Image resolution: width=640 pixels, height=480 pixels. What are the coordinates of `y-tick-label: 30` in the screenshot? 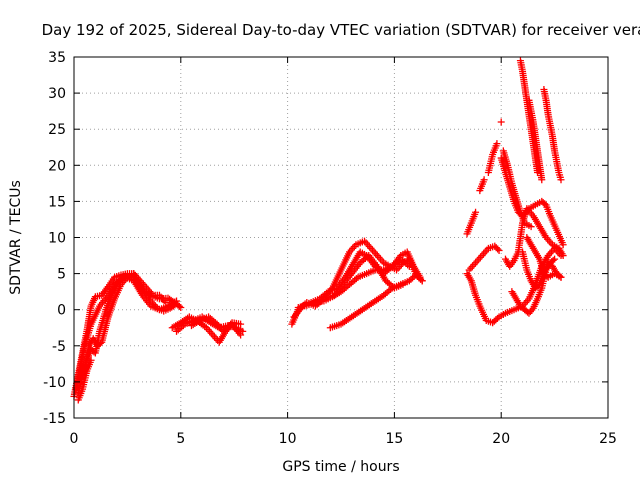 It's located at (57, 94).